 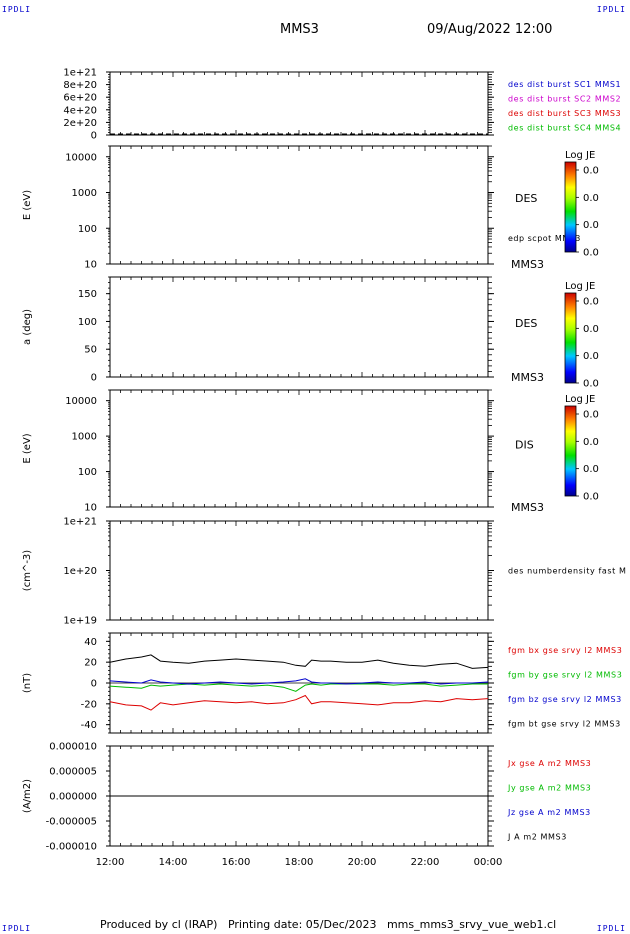 What do you see at coordinates (299, 862) in the screenshot?
I see `x-tick-label: 18:00` at bounding box center [299, 862].